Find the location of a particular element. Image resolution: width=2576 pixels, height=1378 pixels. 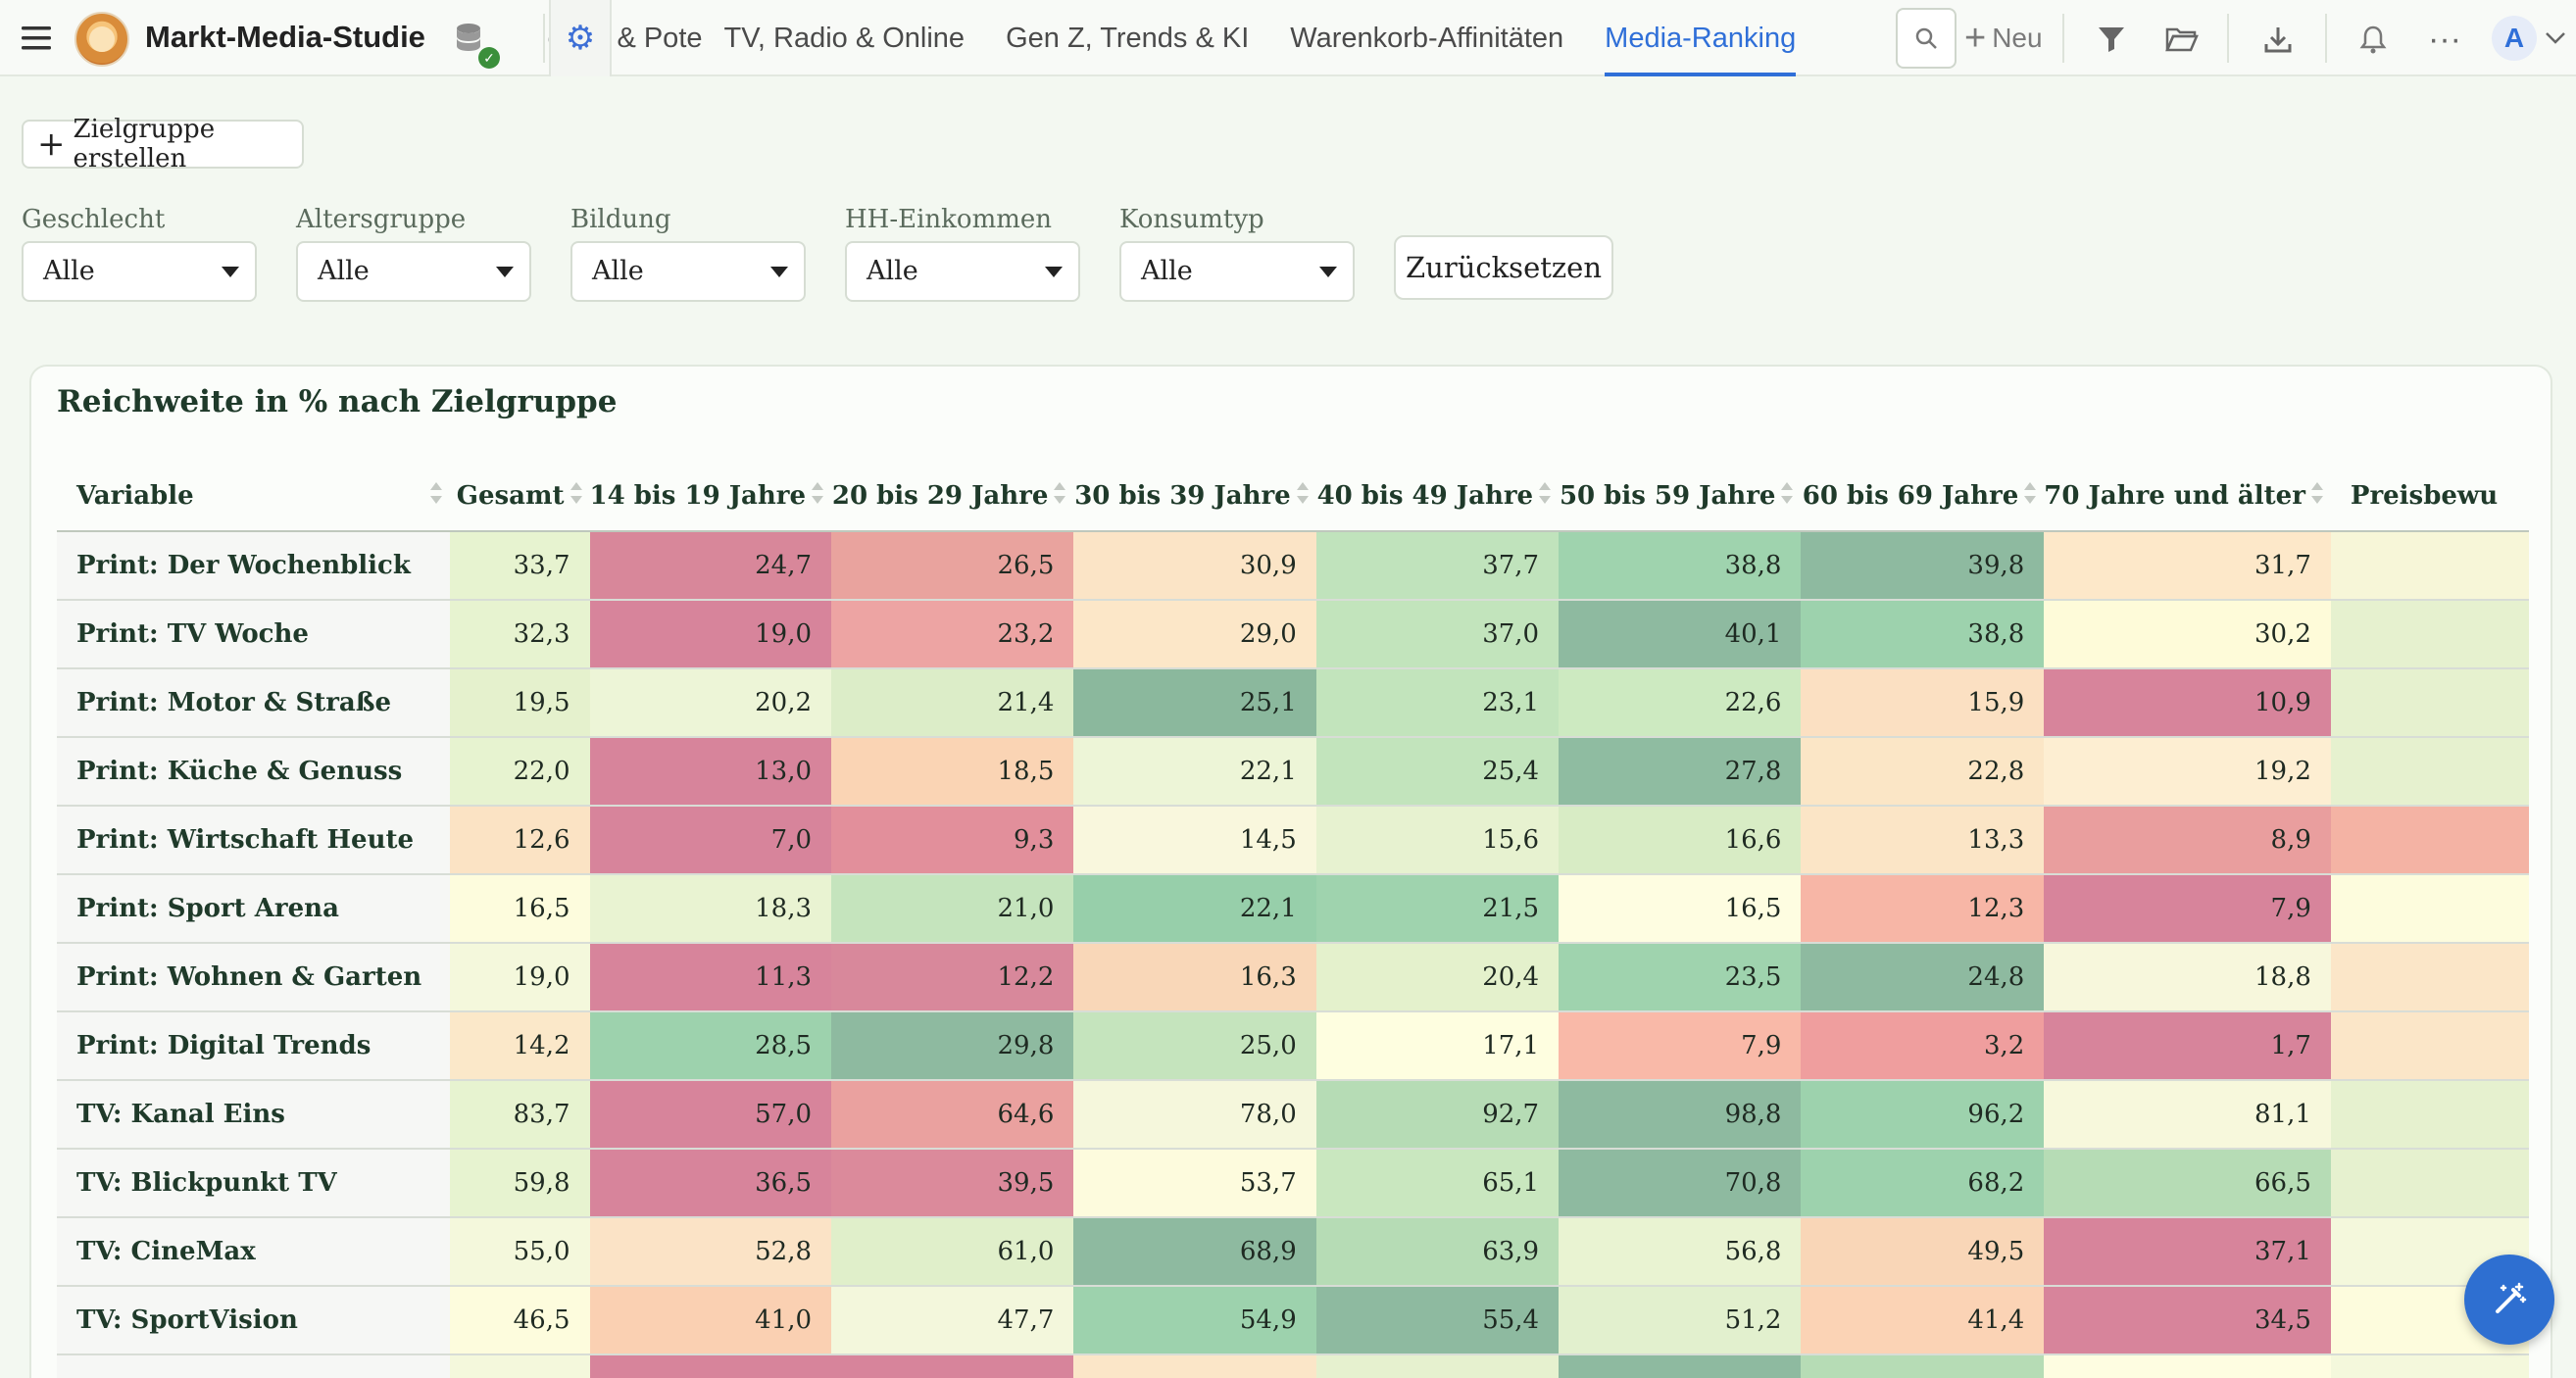

filter-altersgruppe: Altersgruppe Alle is located at coordinates (413, 252).